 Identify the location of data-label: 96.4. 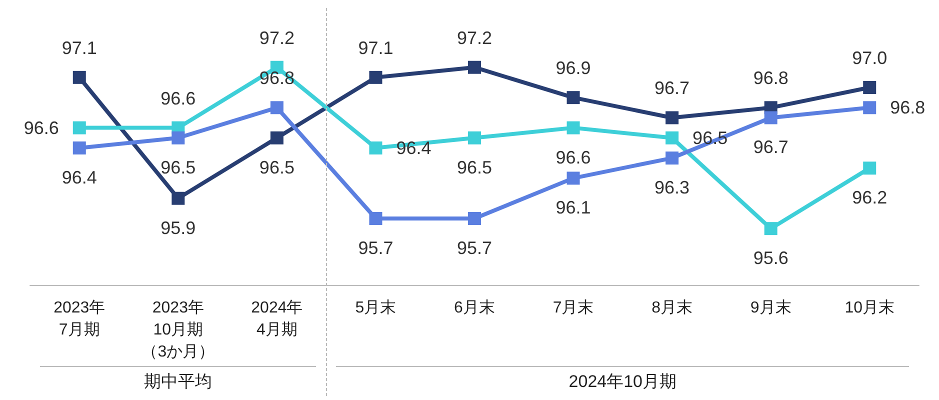
(79, 177).